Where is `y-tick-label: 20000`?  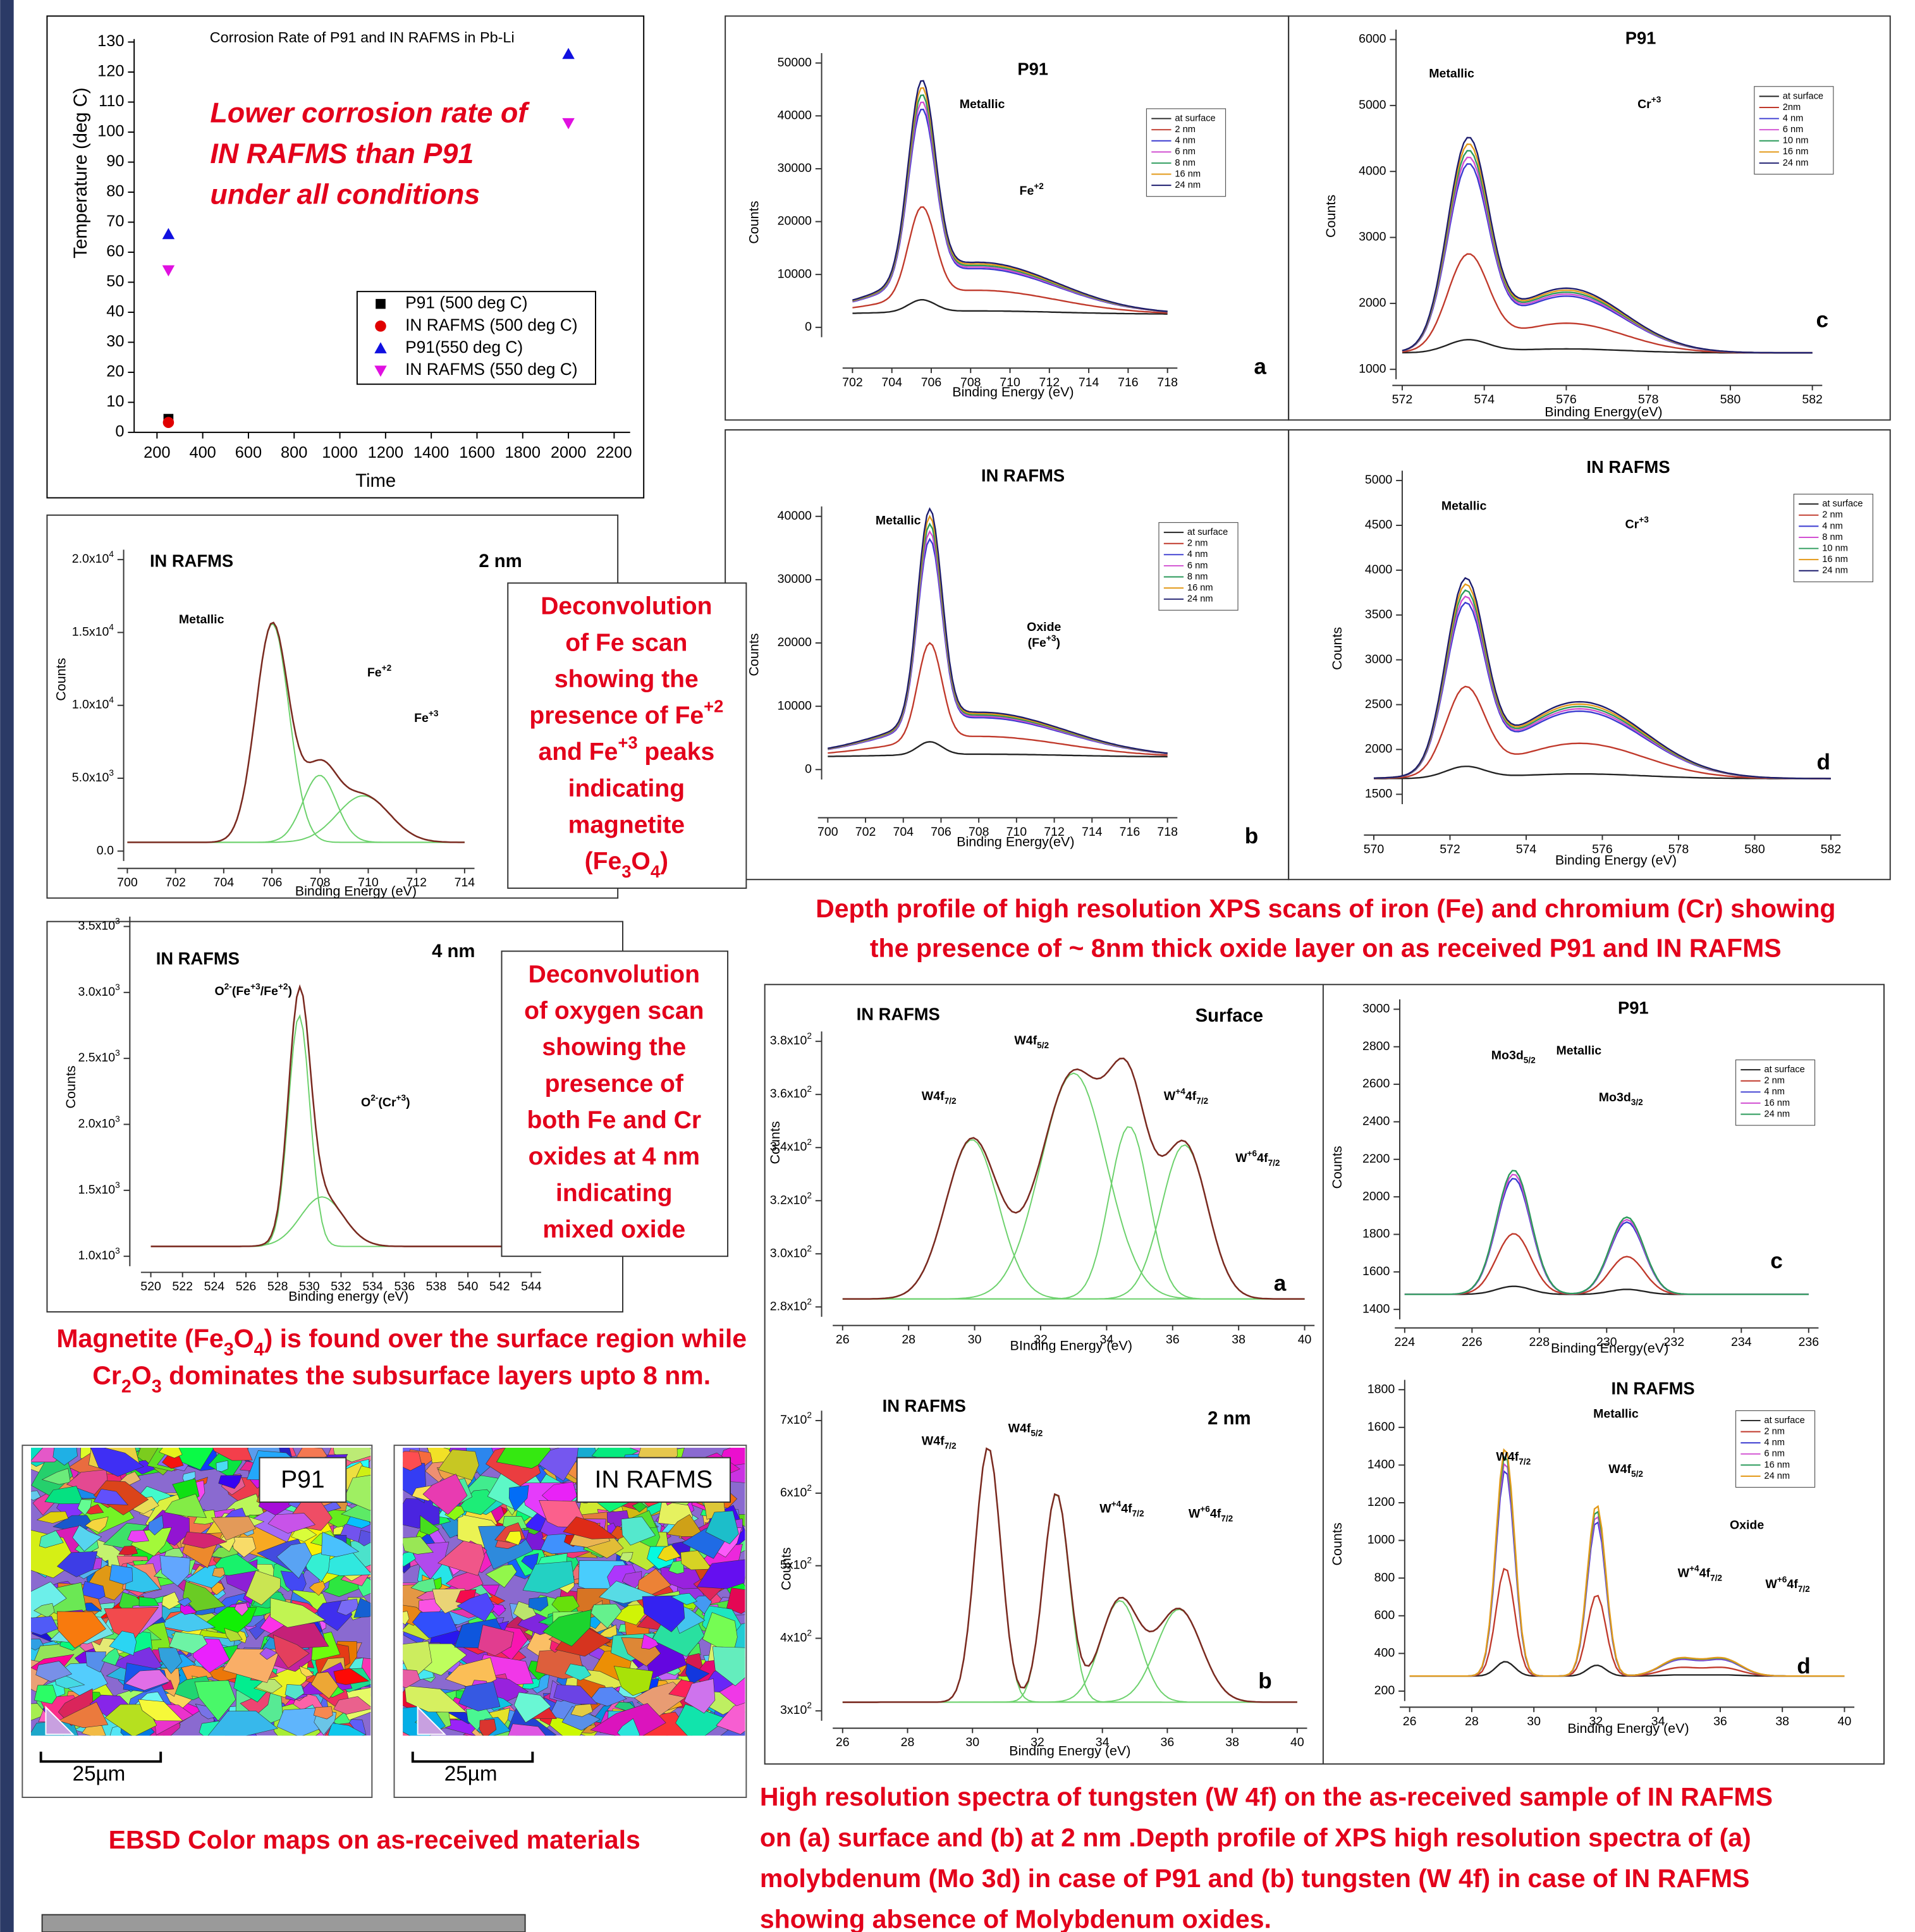
y-tick-label: 20000 is located at coordinates (795, 642).